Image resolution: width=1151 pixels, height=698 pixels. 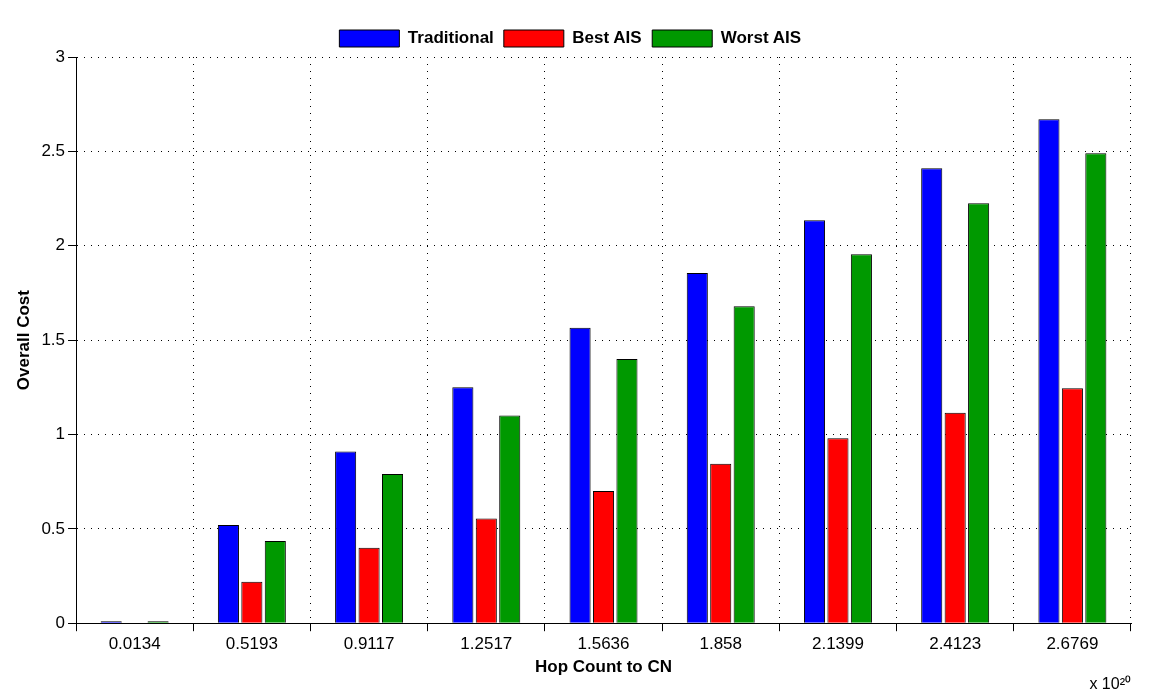 I want to click on x-tick-label: 2.1399, so click(x=837, y=644).